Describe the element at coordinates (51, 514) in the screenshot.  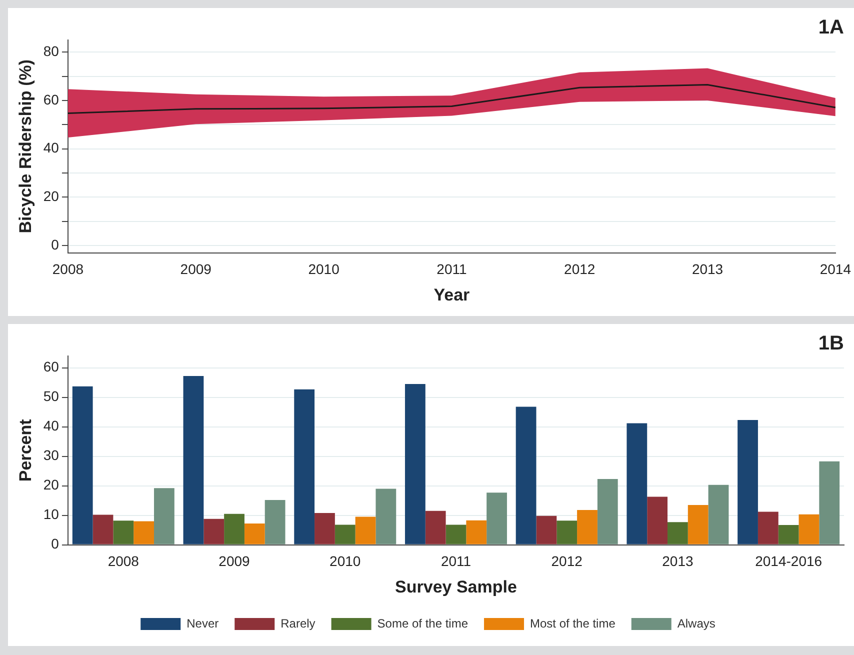
I see `y-tick-label: 10` at that location.